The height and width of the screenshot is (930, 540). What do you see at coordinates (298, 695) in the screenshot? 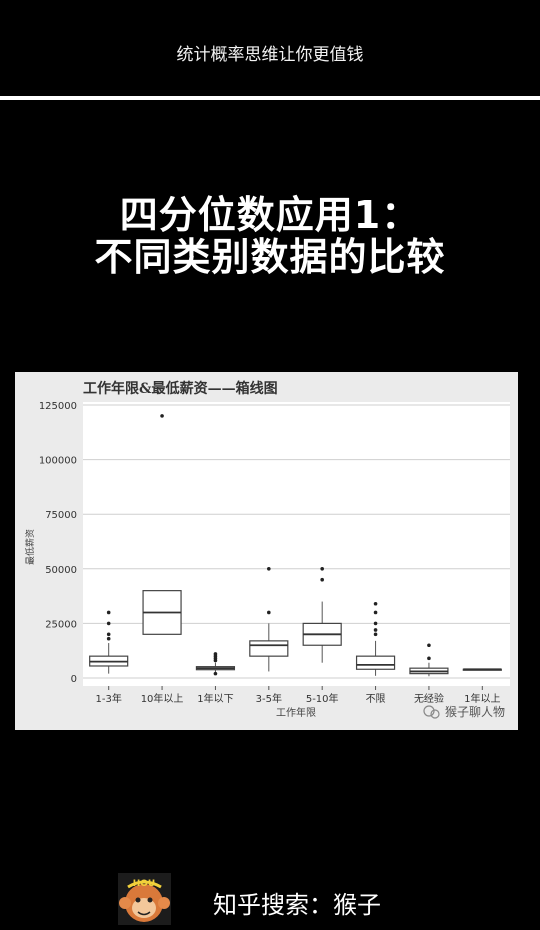
I see `x-tick-labels: 1-3年 10年以上 1年以下 3-5年 5-10年 不限 无经验 1年以上` at bounding box center [298, 695].